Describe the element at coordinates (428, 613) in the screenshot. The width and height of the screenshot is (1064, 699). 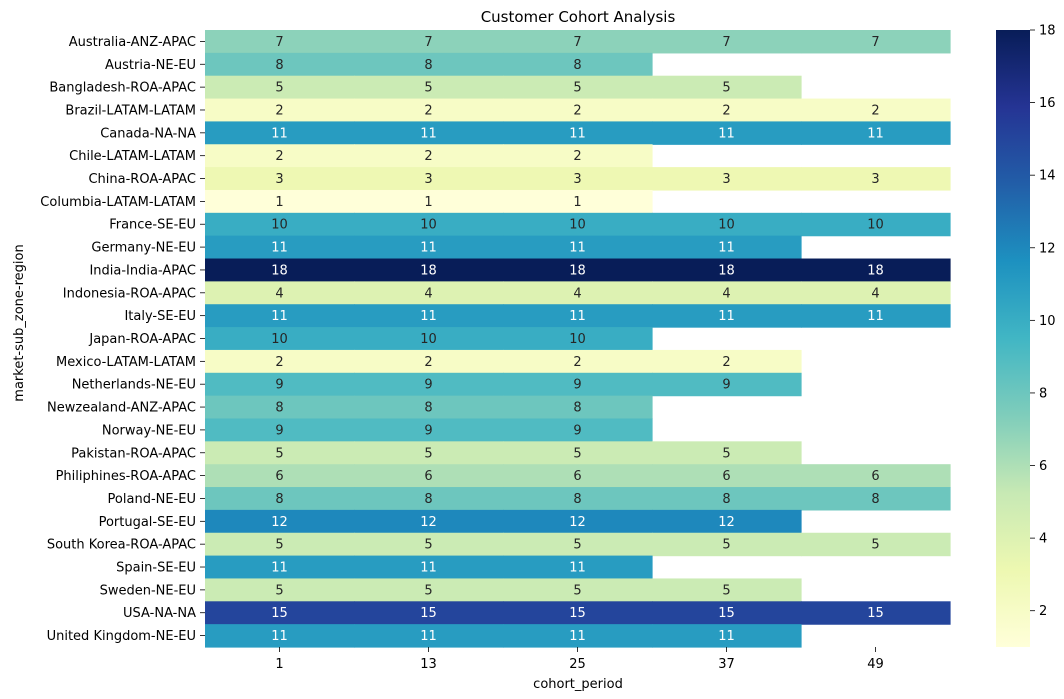
I see `cell-value-label: 15` at that location.